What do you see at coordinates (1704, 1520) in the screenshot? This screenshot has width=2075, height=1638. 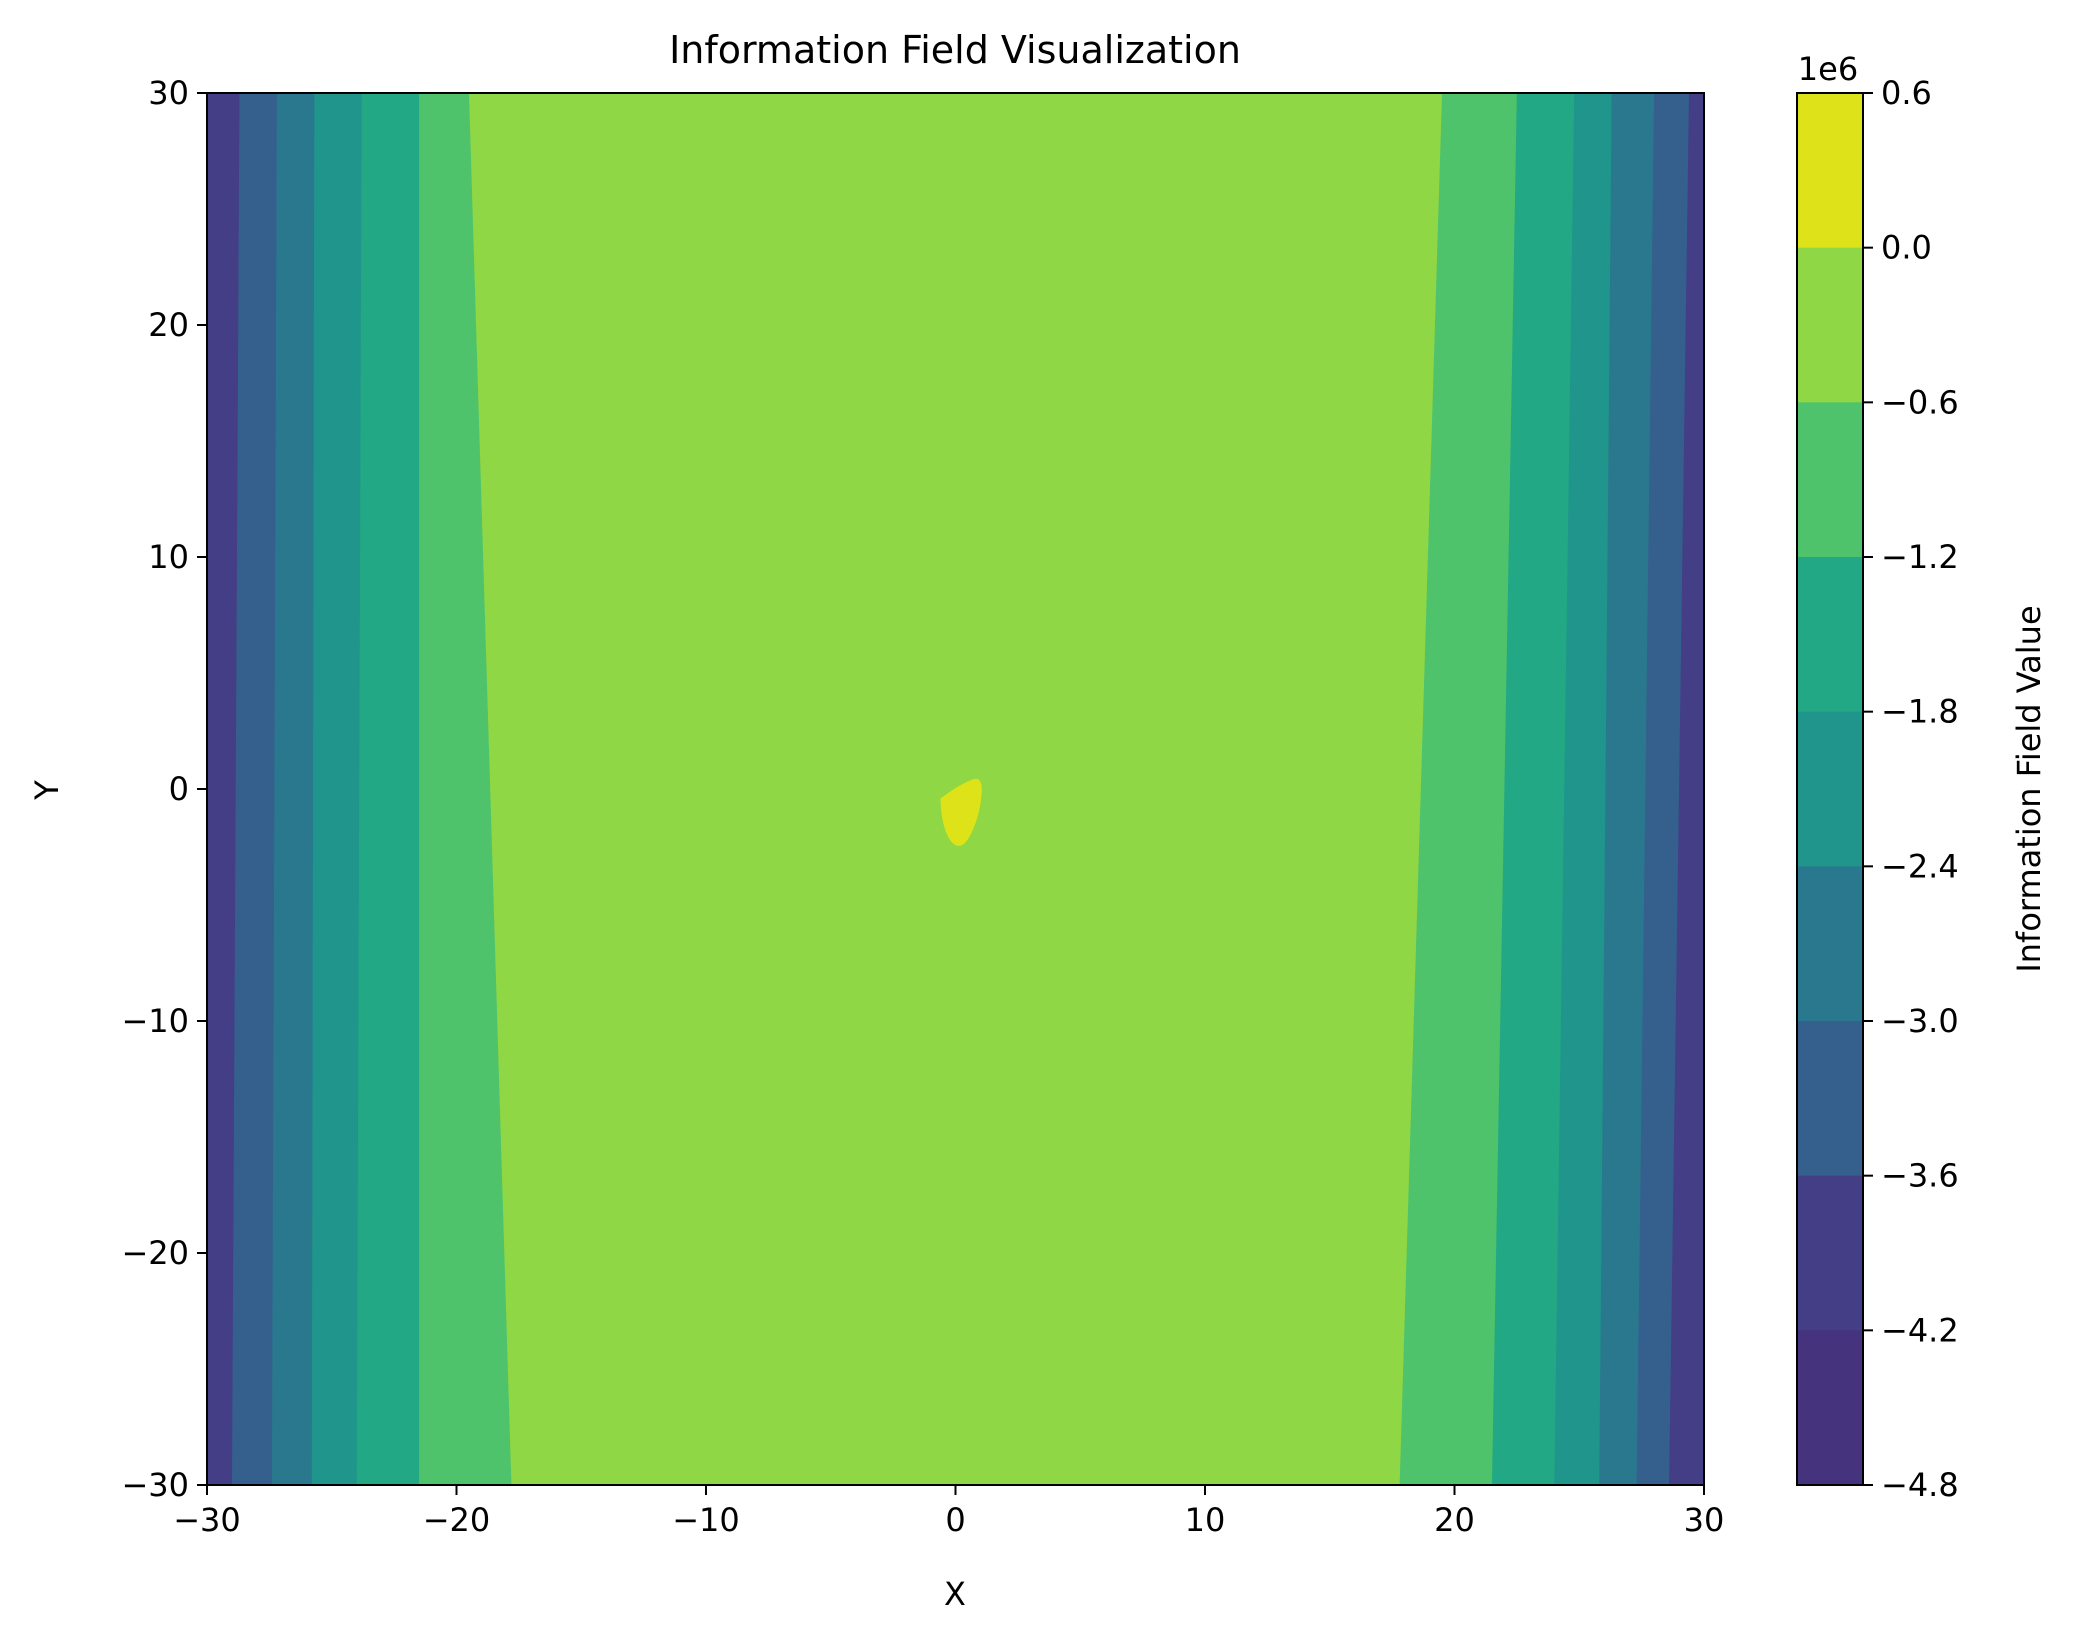 I see `x-tick-label: 30` at bounding box center [1704, 1520].